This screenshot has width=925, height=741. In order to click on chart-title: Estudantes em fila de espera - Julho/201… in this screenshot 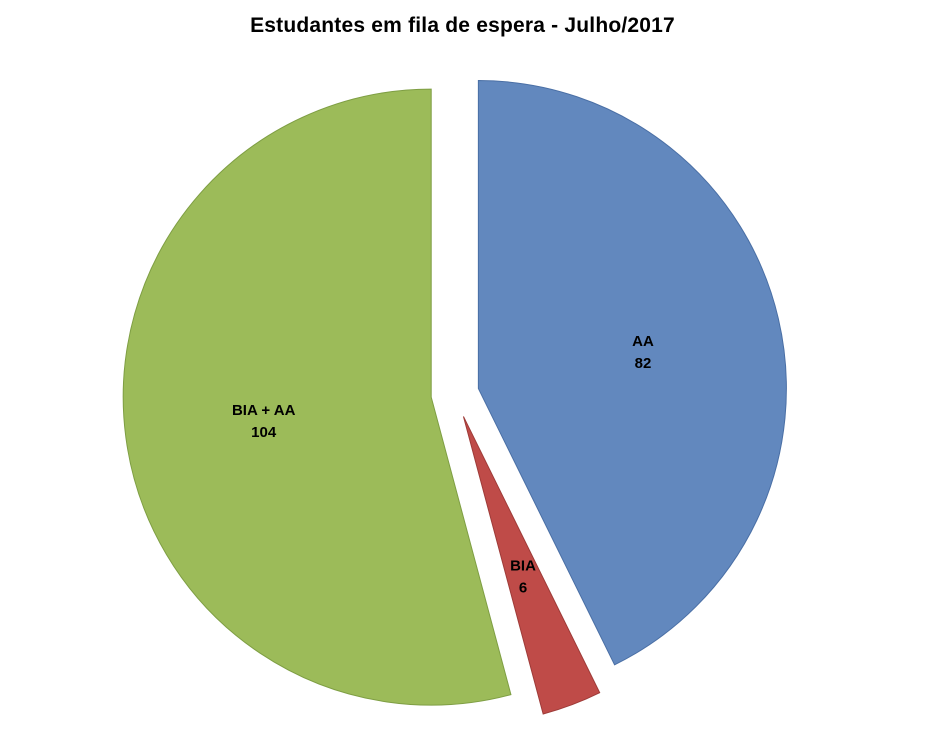, I will do `click(462, 25)`.